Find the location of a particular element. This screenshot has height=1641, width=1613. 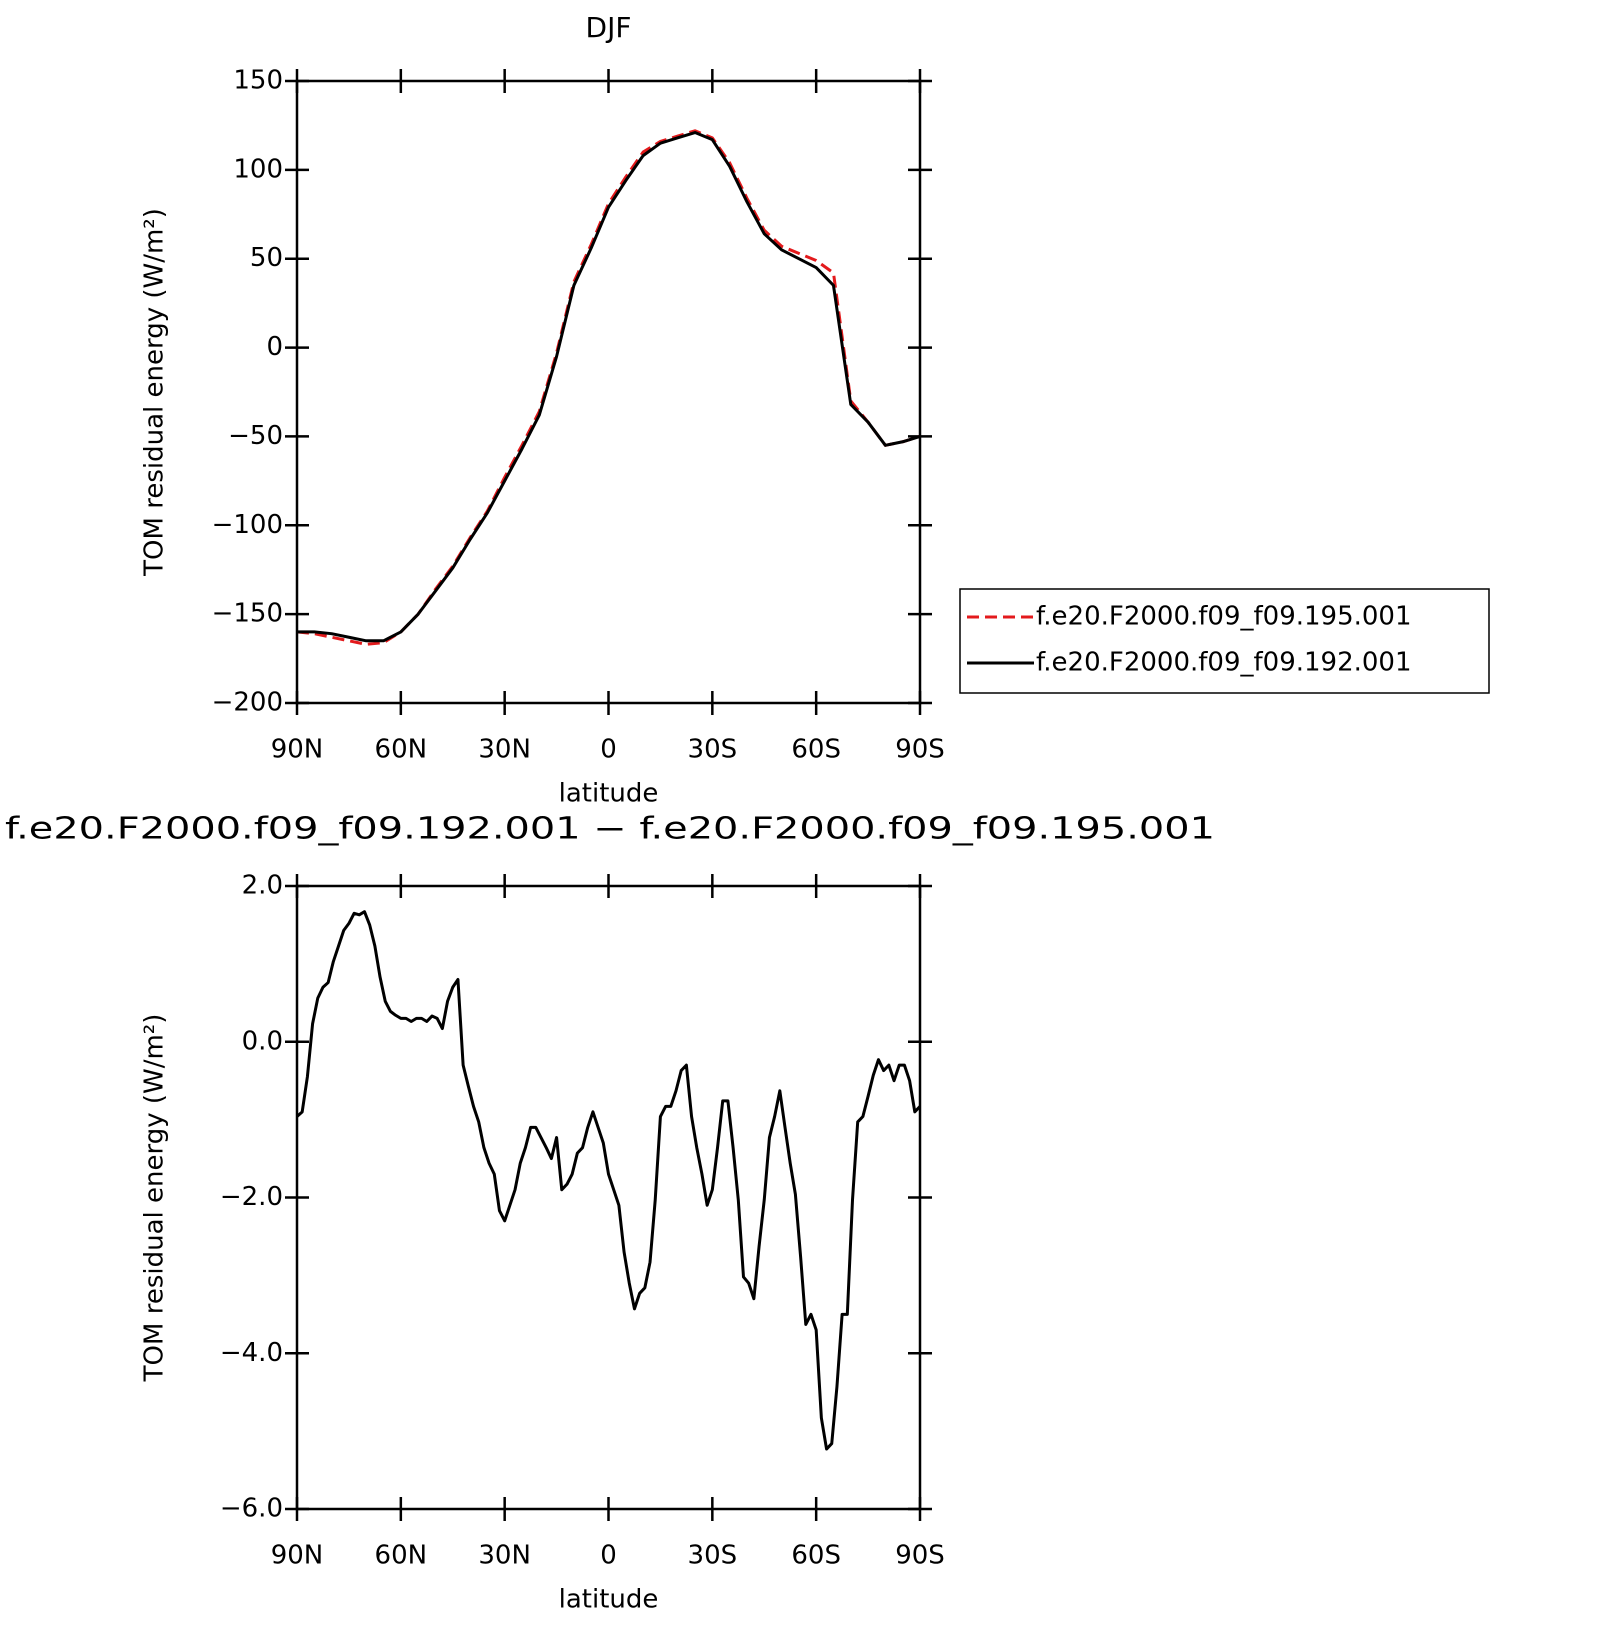

y-tick-label: 0 is located at coordinates (274, 347).